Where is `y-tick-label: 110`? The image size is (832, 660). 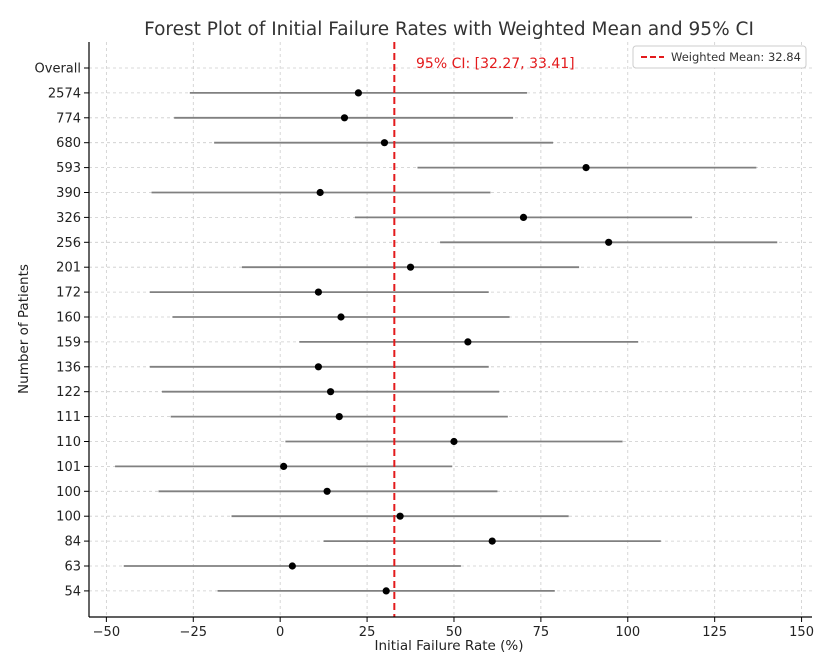
y-tick-label: 110 is located at coordinates (68, 442).